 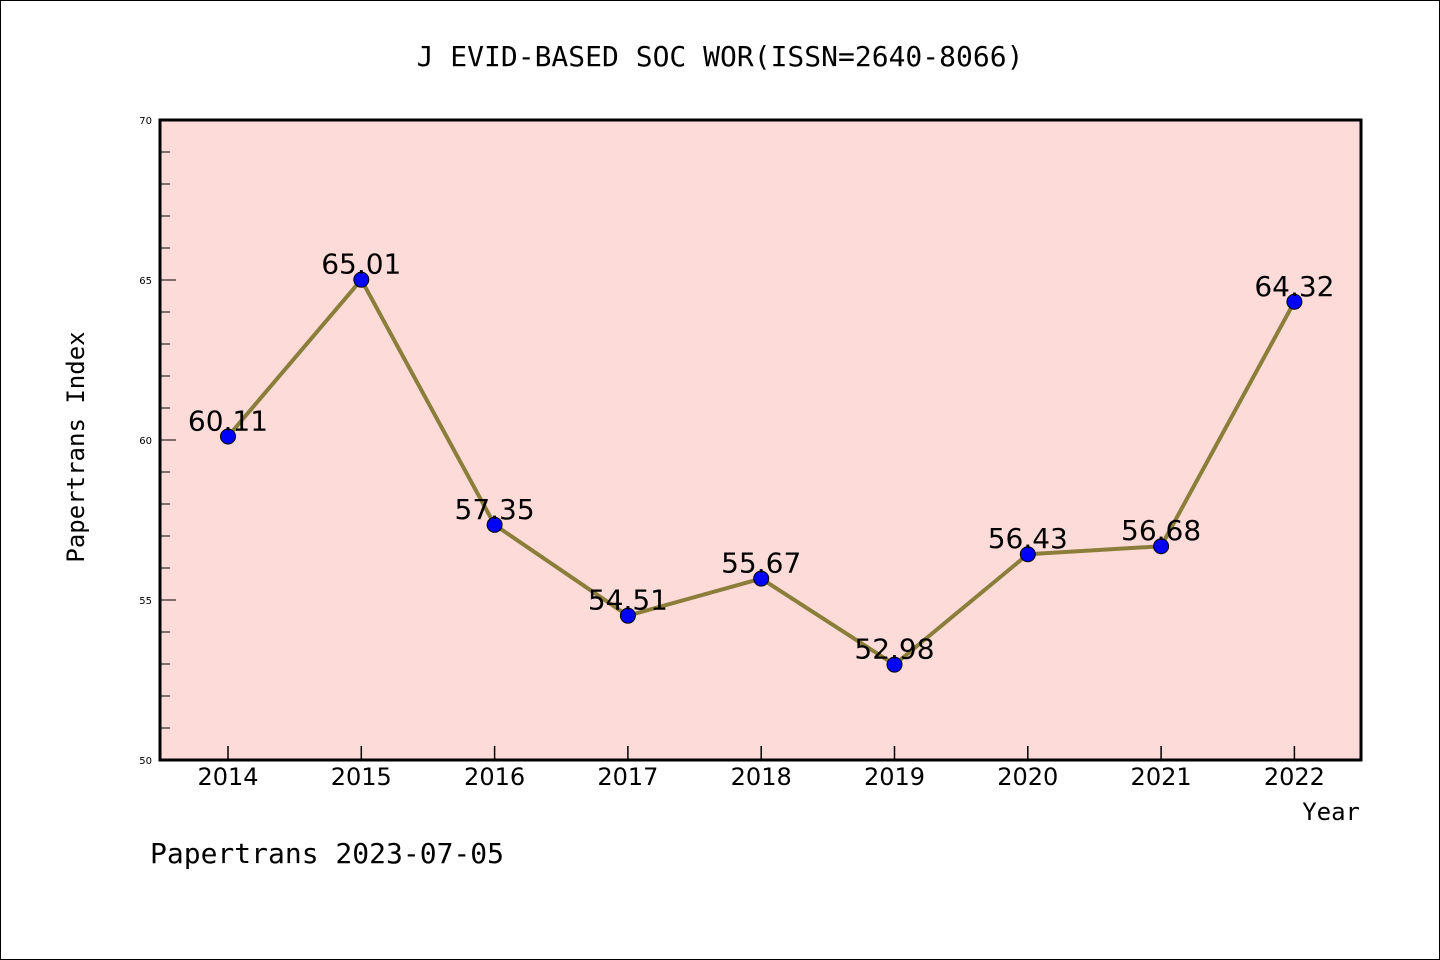 I want to click on data-label: 65.01, so click(x=361, y=264).